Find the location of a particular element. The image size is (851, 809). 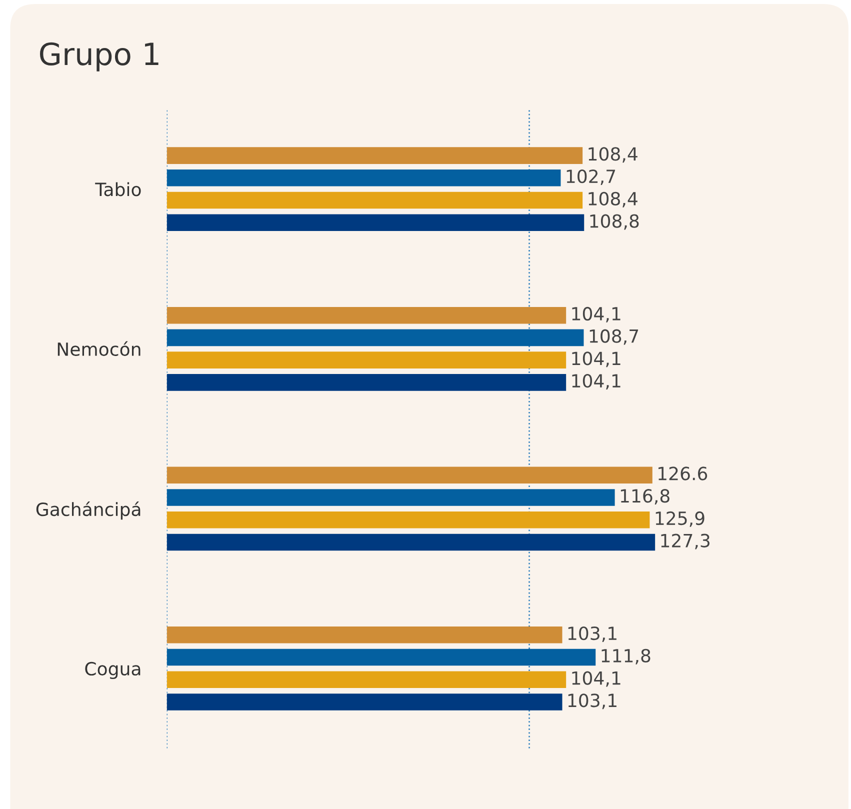

data-label: 111,8 is located at coordinates (626, 656).